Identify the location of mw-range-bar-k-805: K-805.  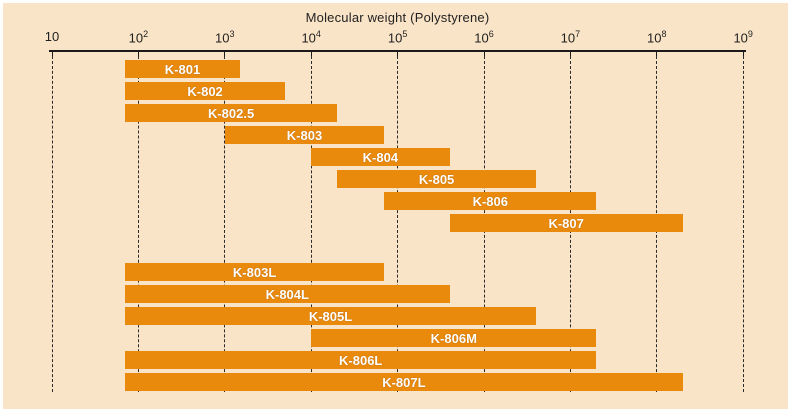
(436, 179).